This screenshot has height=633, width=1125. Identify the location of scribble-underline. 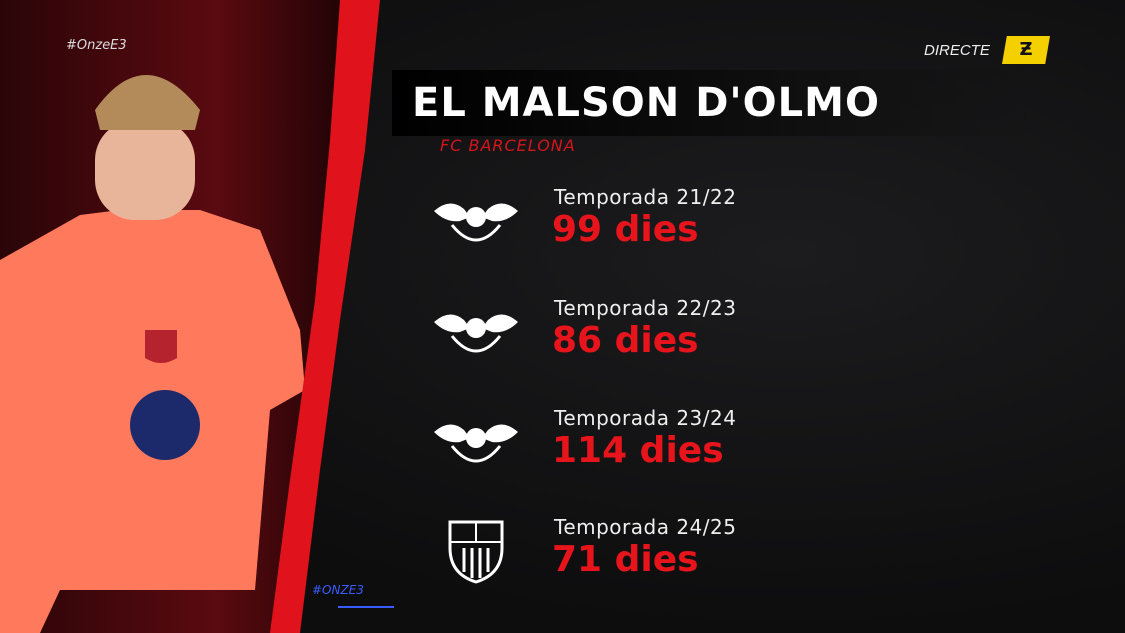
(366, 607).